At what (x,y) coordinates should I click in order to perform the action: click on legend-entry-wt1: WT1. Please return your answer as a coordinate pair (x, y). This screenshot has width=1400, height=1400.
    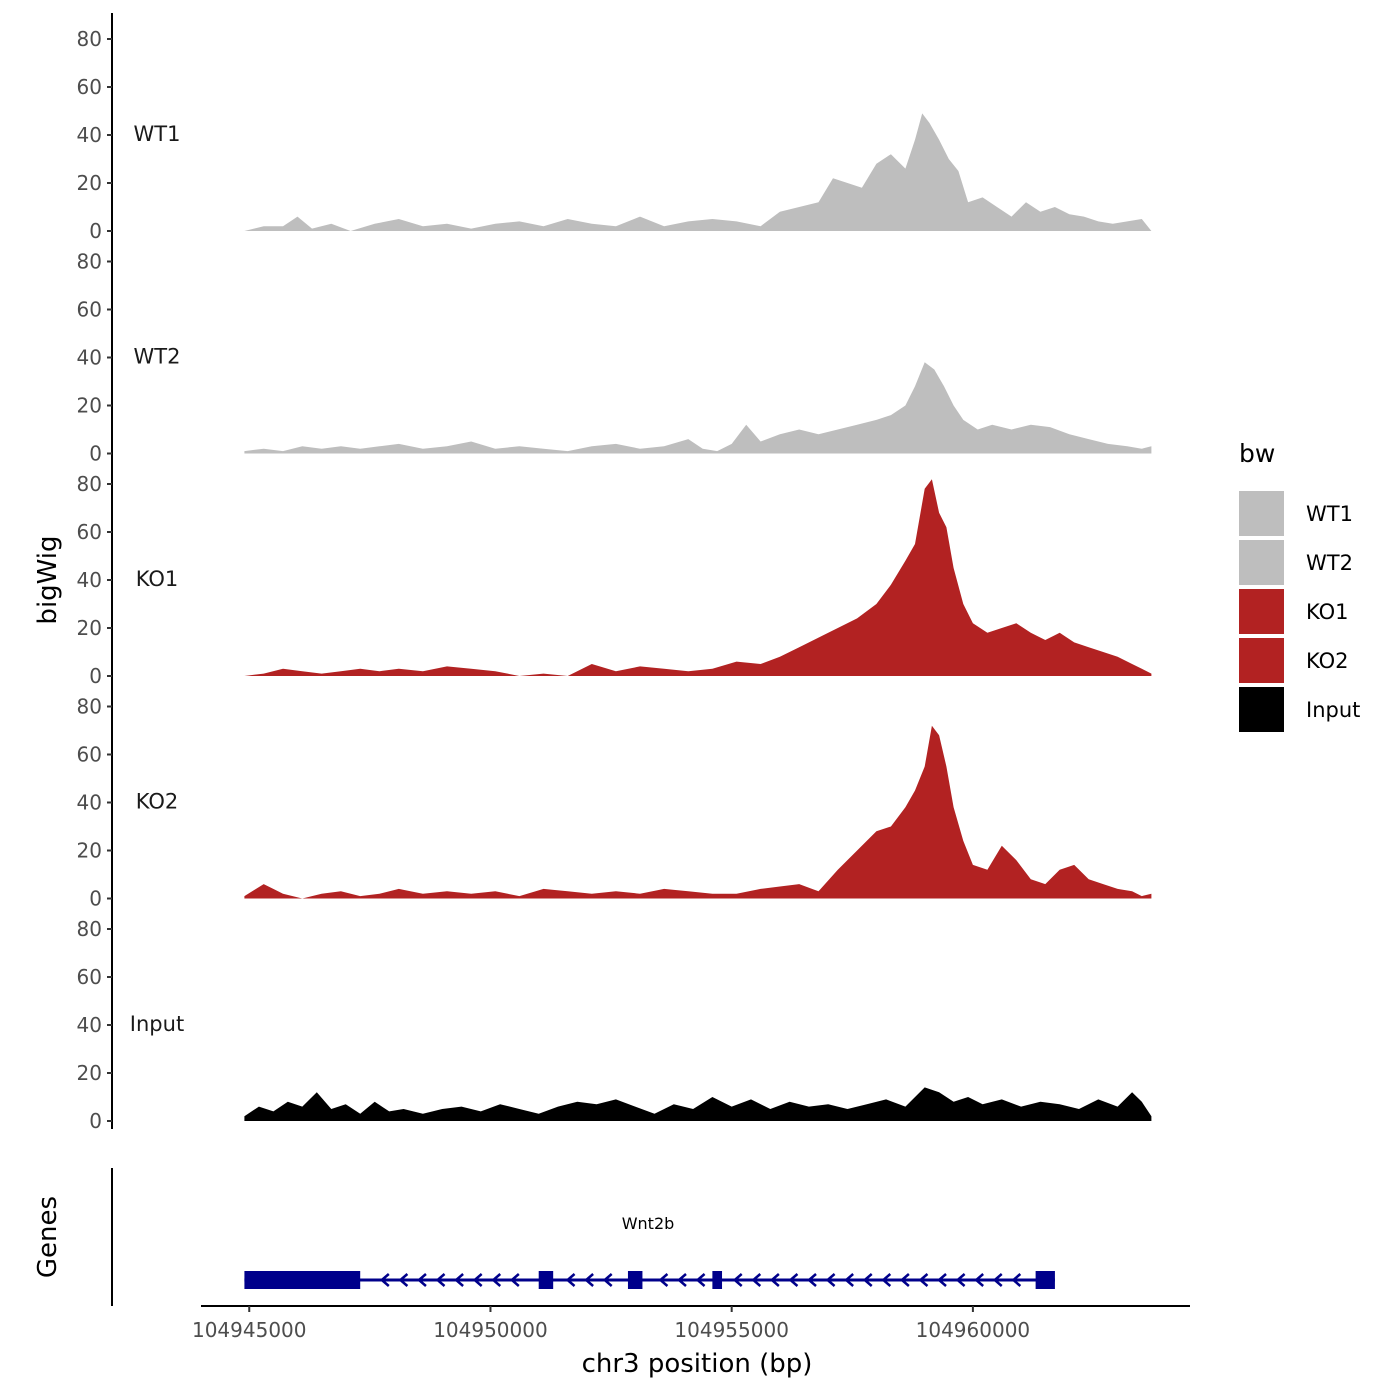
    Looking at the image, I should click on (1296, 513).